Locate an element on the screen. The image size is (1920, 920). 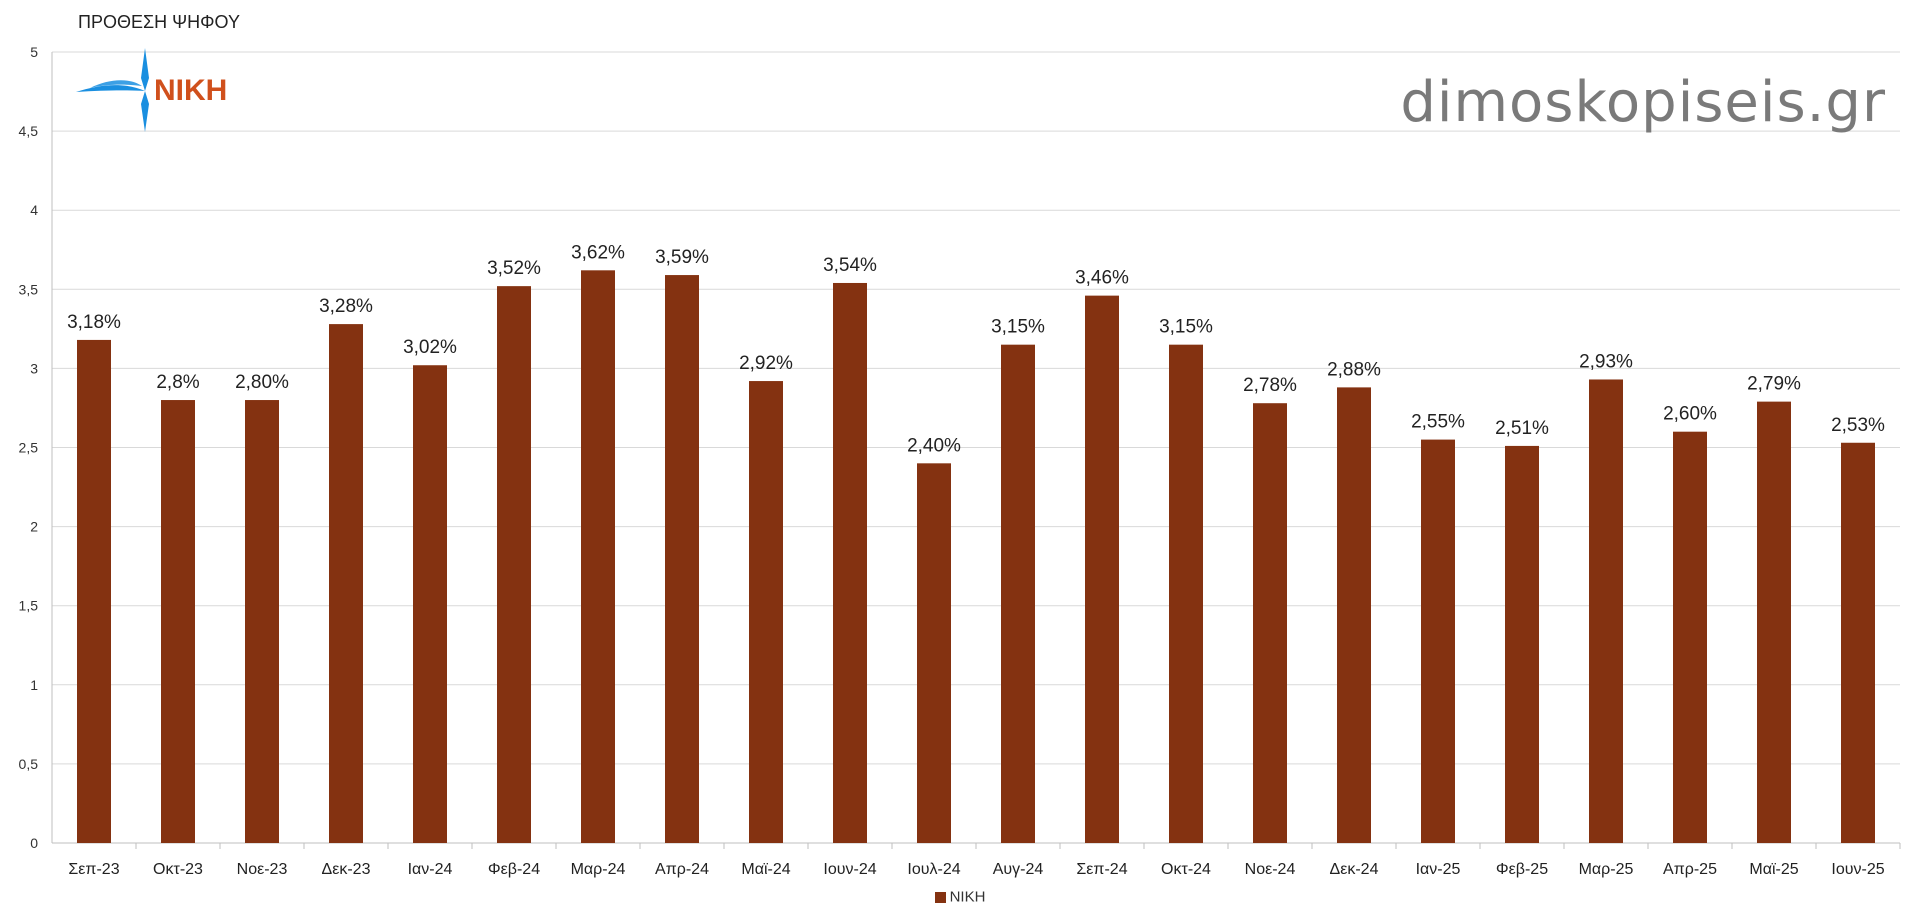
data-label: 2,78% is located at coordinates (1270, 385).